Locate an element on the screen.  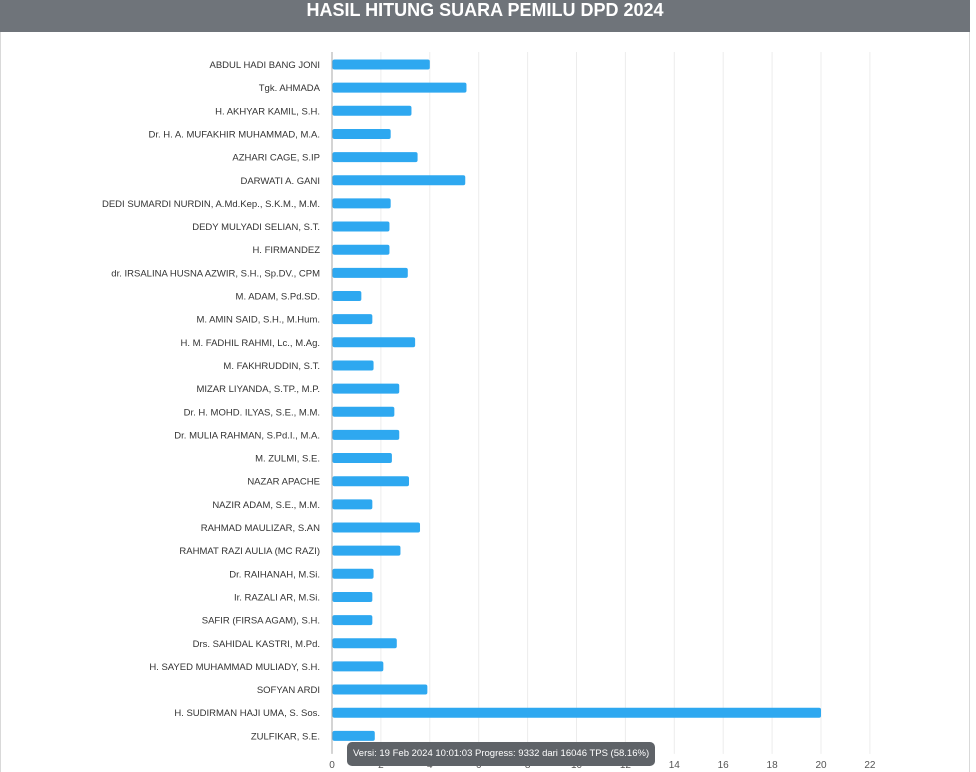
category-label: M. FAKHRUDDIN, S.T. is located at coordinates (271, 366).